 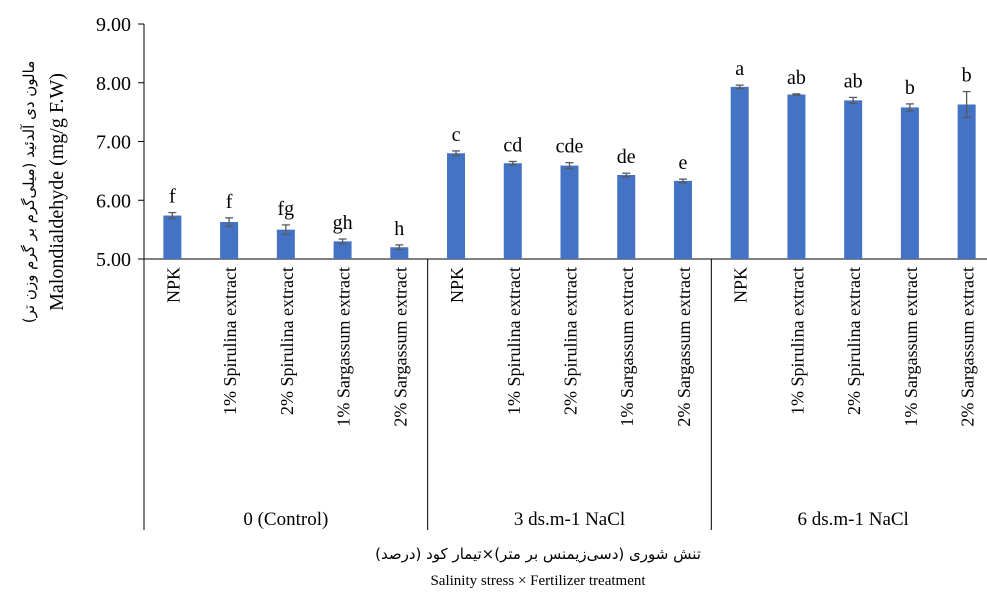 I want to click on significance-letter: c, so click(x=456, y=135).